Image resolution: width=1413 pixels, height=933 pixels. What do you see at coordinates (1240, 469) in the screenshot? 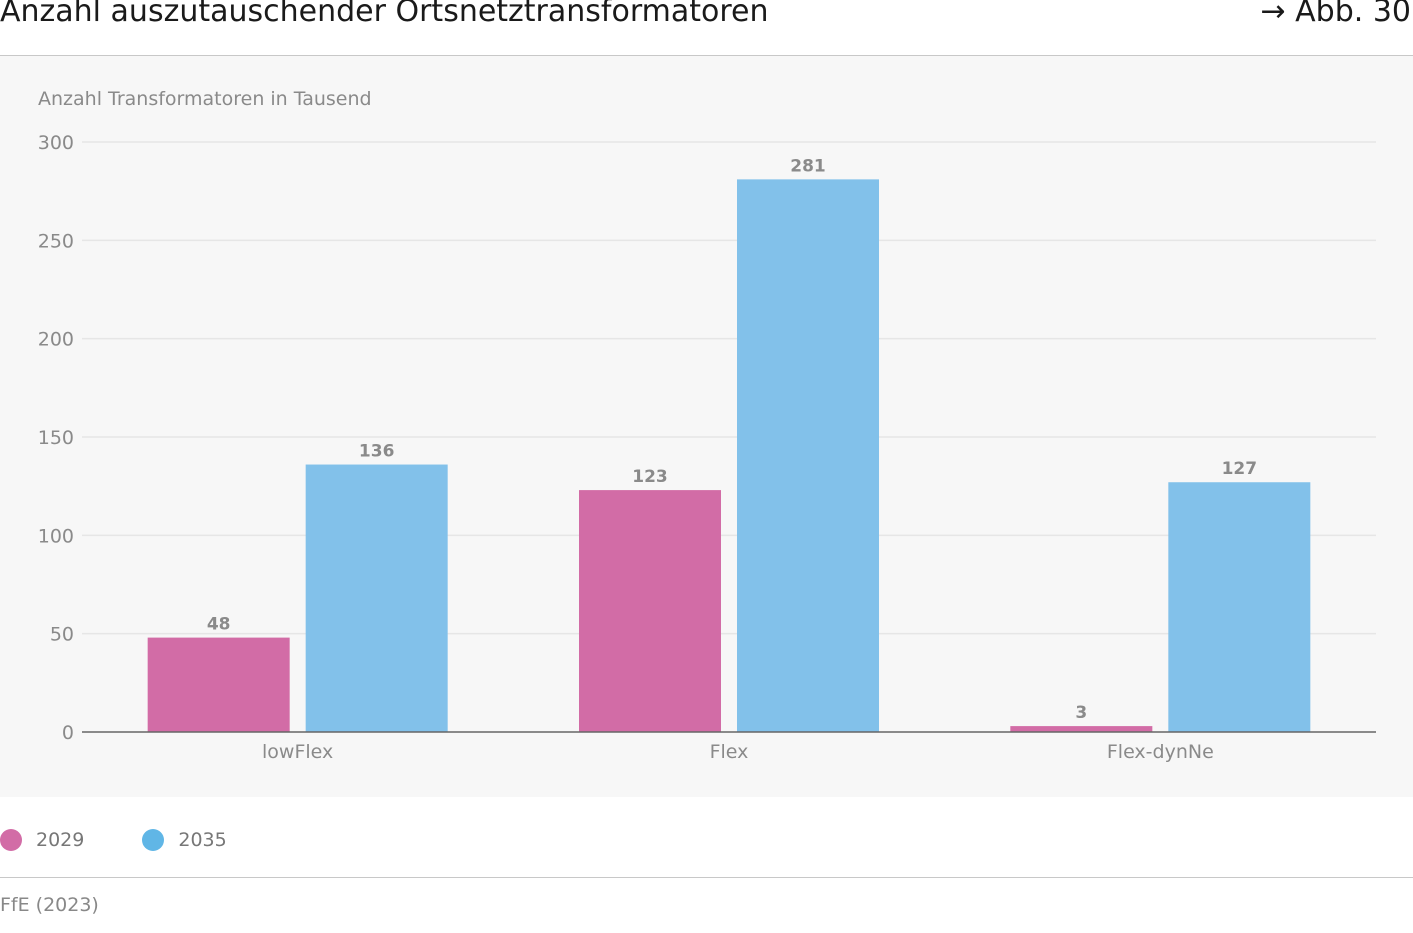
I see `data-label: 127` at bounding box center [1240, 469].